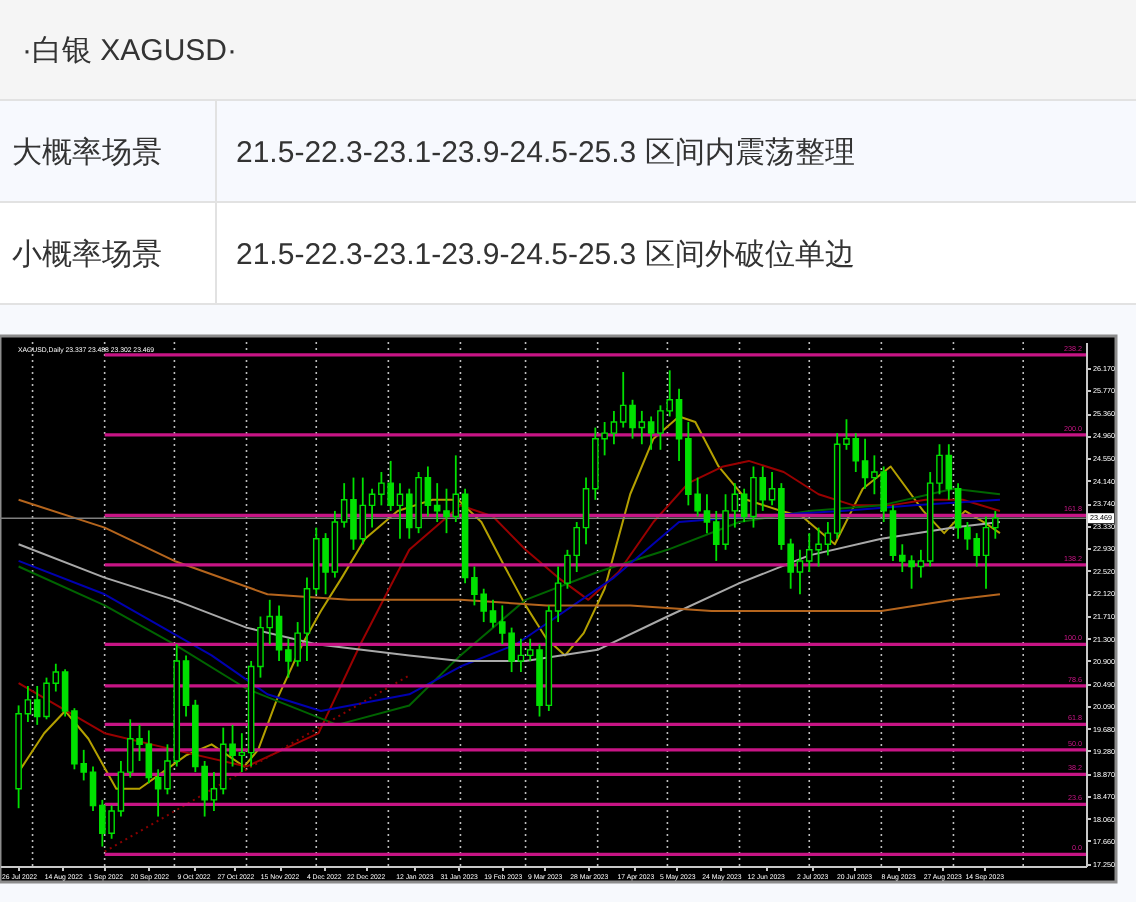 This screenshot has width=1136, height=902. What do you see at coordinates (87, 153) in the screenshot?
I see `text: 大概率场景` at bounding box center [87, 153].